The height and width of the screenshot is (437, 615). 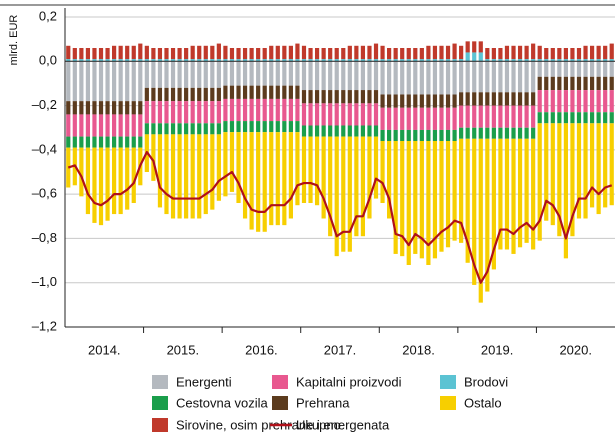 What do you see at coordinates (44, 237) in the screenshot?
I see `y-tick-label: –0,8` at bounding box center [44, 237].